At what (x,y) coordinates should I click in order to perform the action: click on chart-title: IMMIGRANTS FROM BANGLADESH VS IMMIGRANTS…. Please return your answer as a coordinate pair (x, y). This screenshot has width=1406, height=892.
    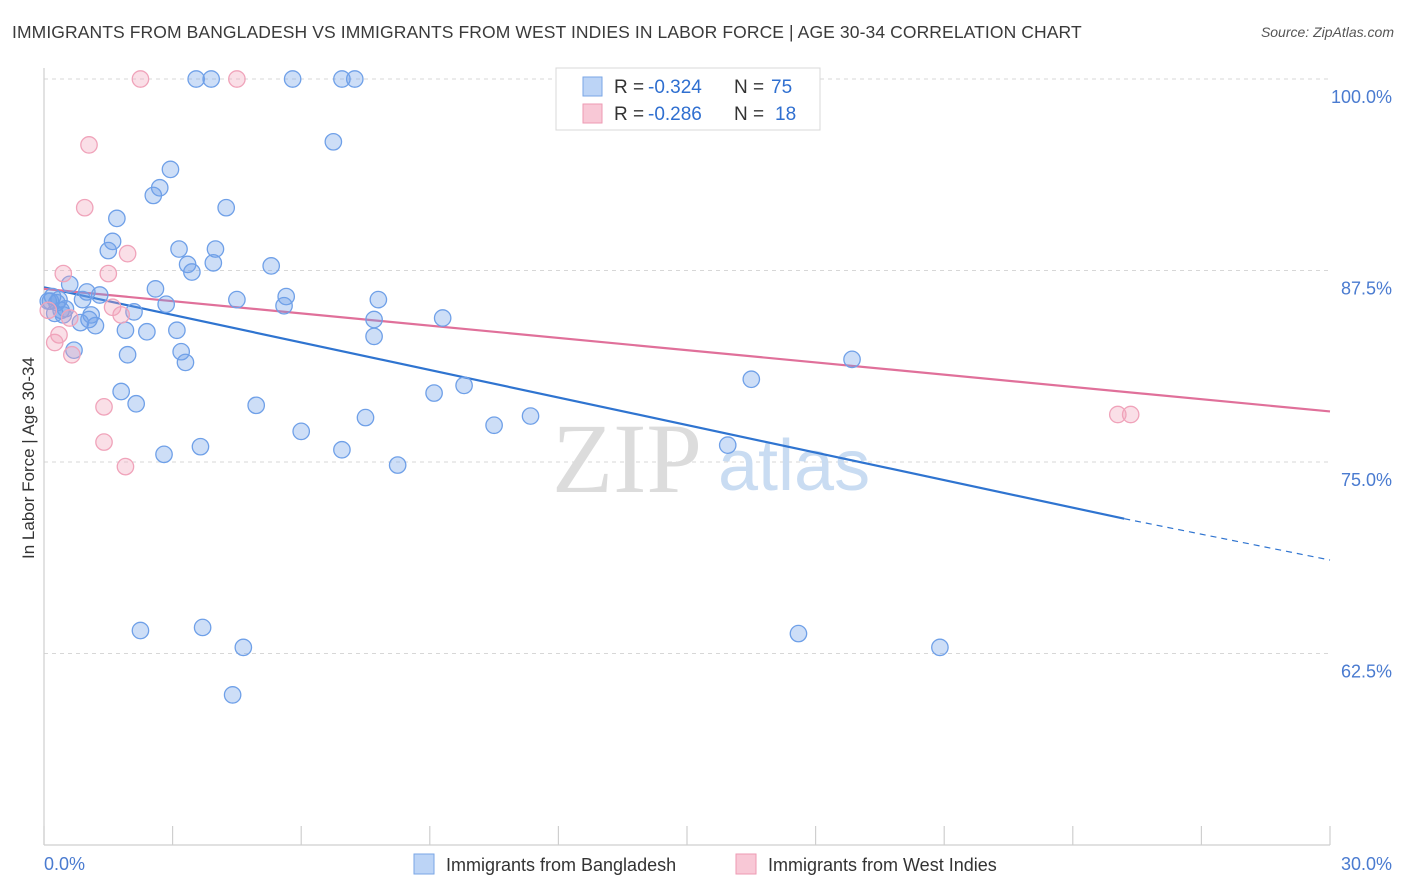
    Looking at the image, I should click on (547, 32).